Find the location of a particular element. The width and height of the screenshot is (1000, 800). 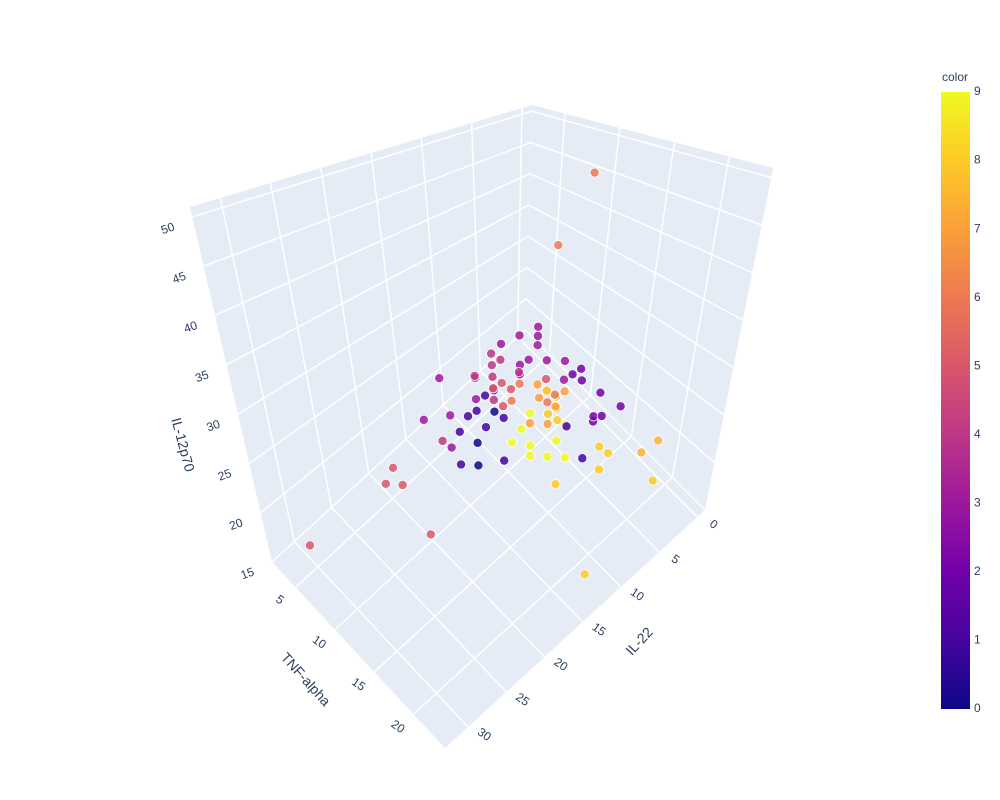

y-tick-label: 10 is located at coordinates (319, 641).